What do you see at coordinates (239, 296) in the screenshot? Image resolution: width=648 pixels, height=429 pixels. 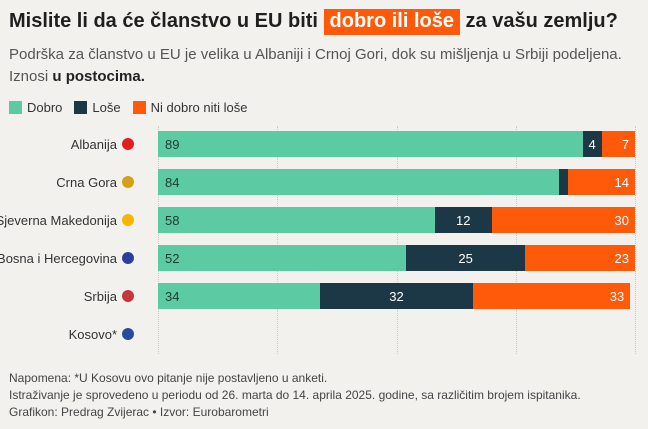 I see `bar-segment-good: 34` at bounding box center [239, 296].